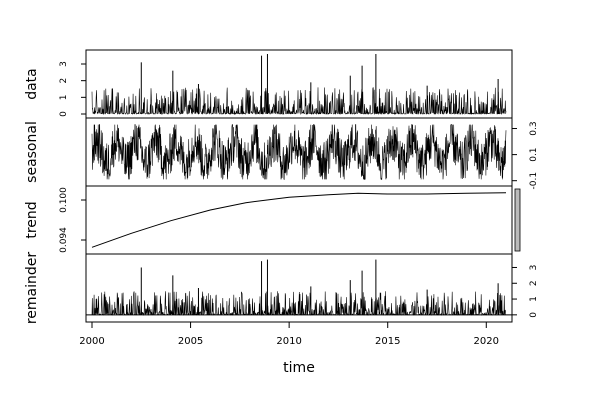  Describe the element at coordinates (91, 341) in the screenshot. I see `x-tick-label: 2000` at that location.